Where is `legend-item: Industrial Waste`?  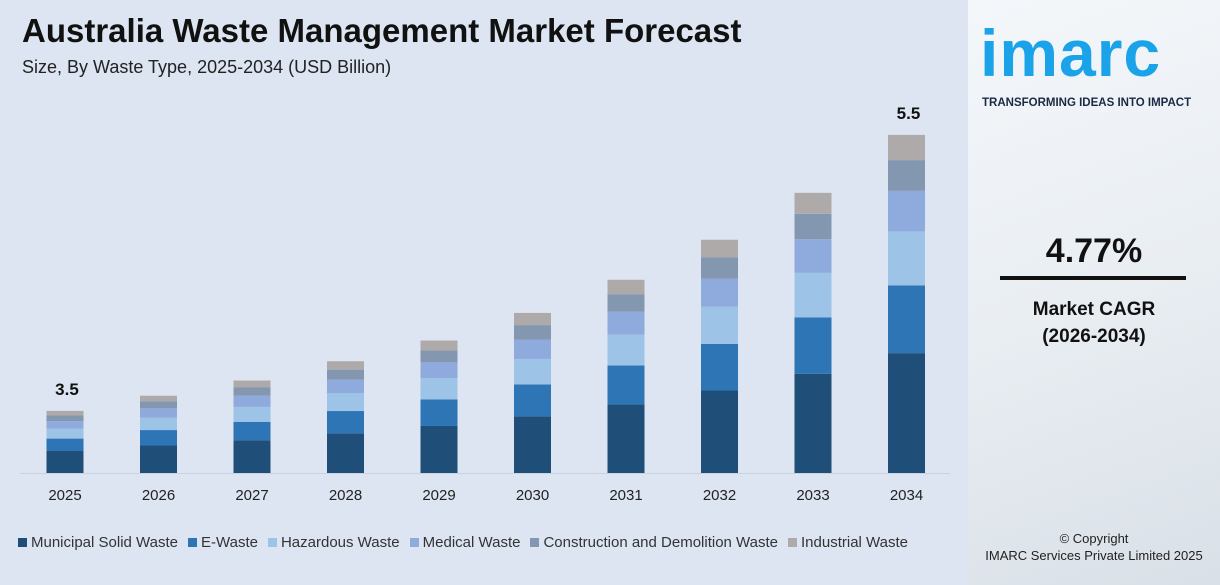 legend-item: Industrial Waste is located at coordinates (848, 542).